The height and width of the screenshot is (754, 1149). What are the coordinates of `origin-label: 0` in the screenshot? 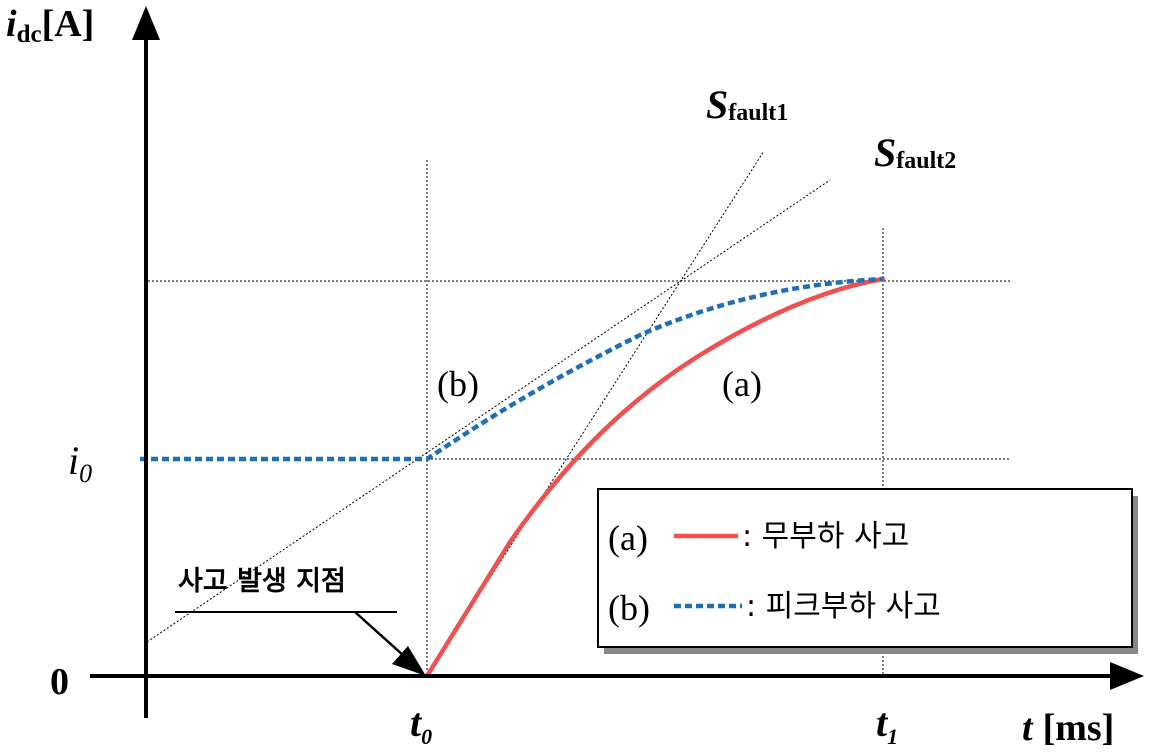 It's located at (59, 682).